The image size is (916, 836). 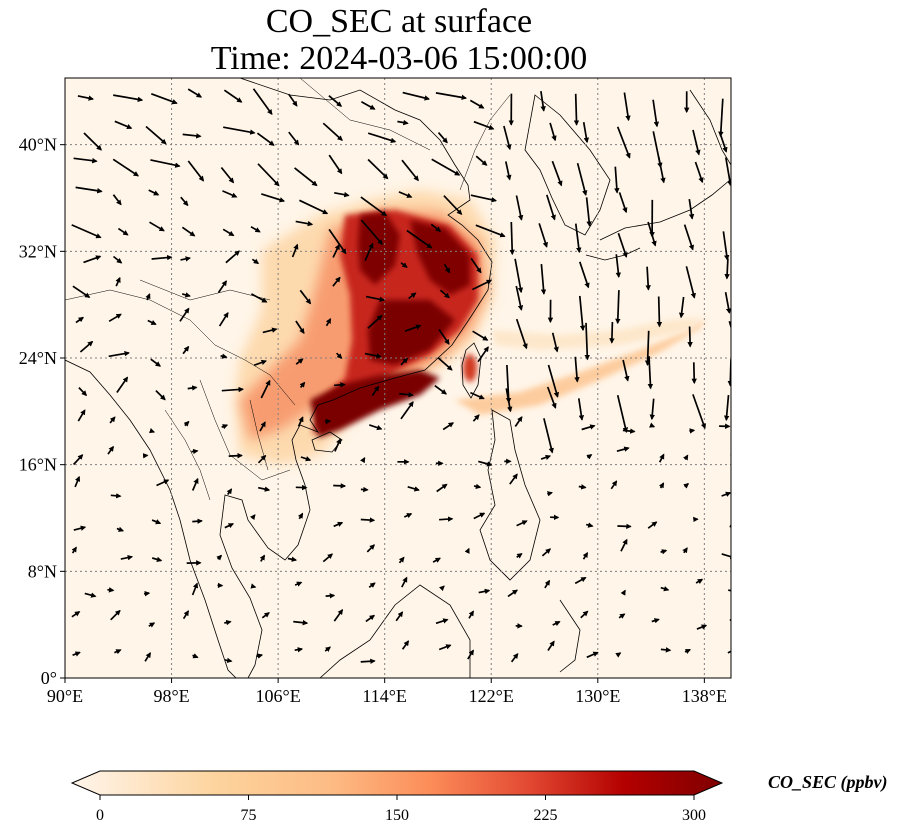 I want to click on lon-tick-label: 90°E, so click(x=65, y=696).